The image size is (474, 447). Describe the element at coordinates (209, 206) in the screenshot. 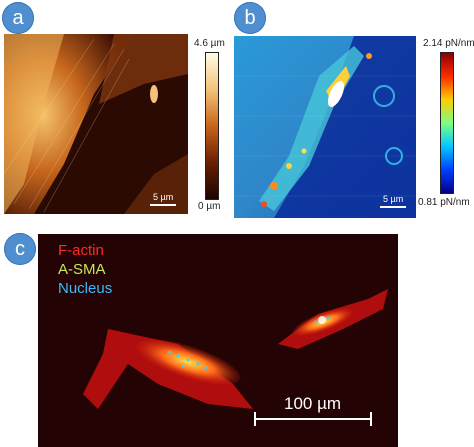

I see `height-colorbar-min-label: 0 µm` at that location.